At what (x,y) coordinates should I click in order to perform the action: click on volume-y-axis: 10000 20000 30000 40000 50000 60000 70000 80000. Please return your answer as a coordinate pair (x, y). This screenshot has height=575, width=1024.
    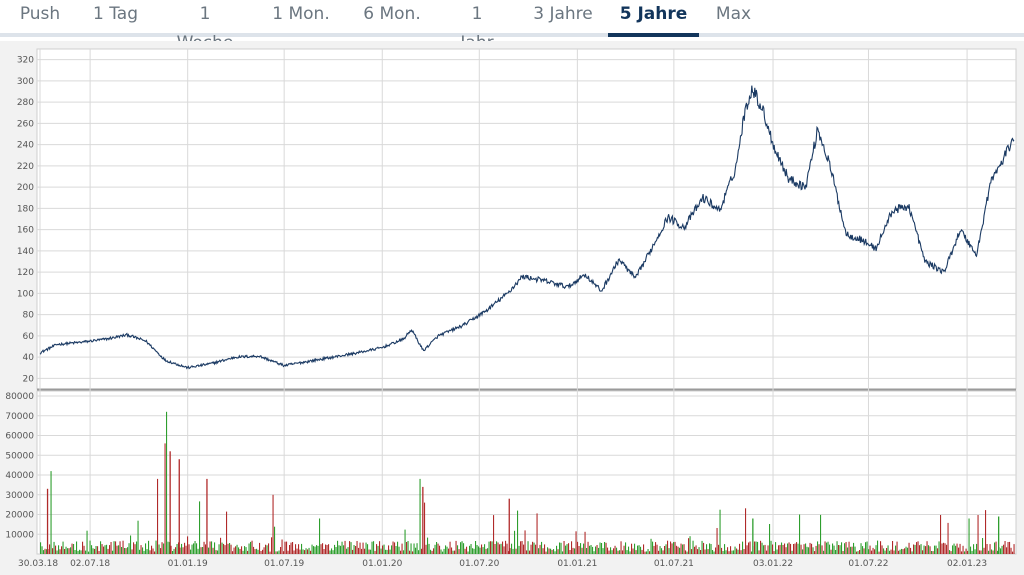
    Looking at the image, I should click on (19, 466).